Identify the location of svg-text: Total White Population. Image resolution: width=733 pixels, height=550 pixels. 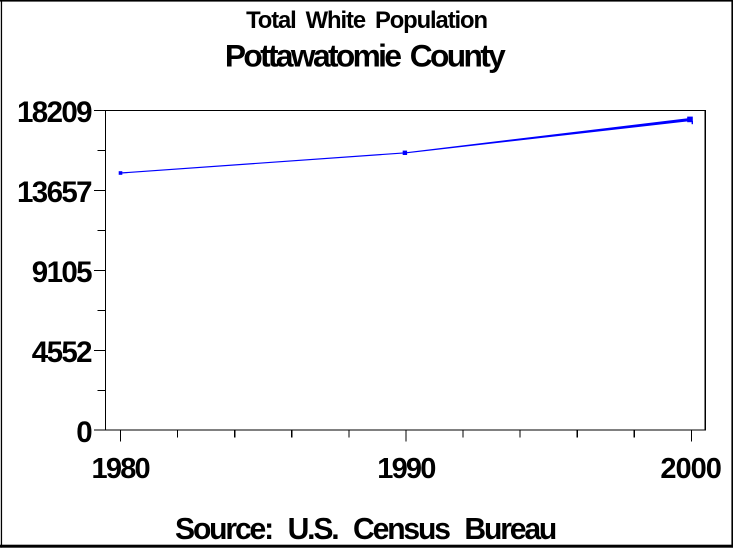
(366, 20).